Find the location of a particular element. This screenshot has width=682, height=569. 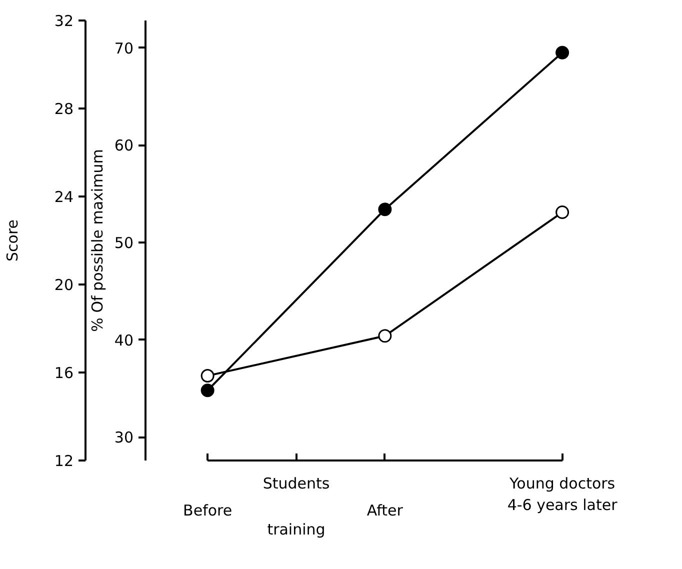

y-axis-title: % Of possible maximum is located at coordinates (97, 240).